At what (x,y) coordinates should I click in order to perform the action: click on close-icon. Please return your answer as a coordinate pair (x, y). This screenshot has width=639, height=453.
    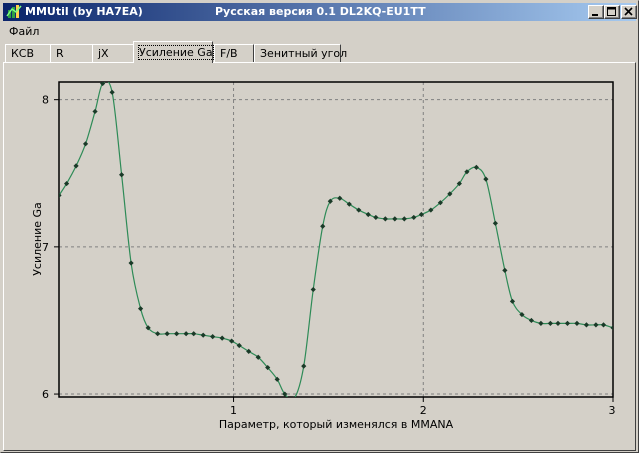
    Looking at the image, I should click on (628, 11).